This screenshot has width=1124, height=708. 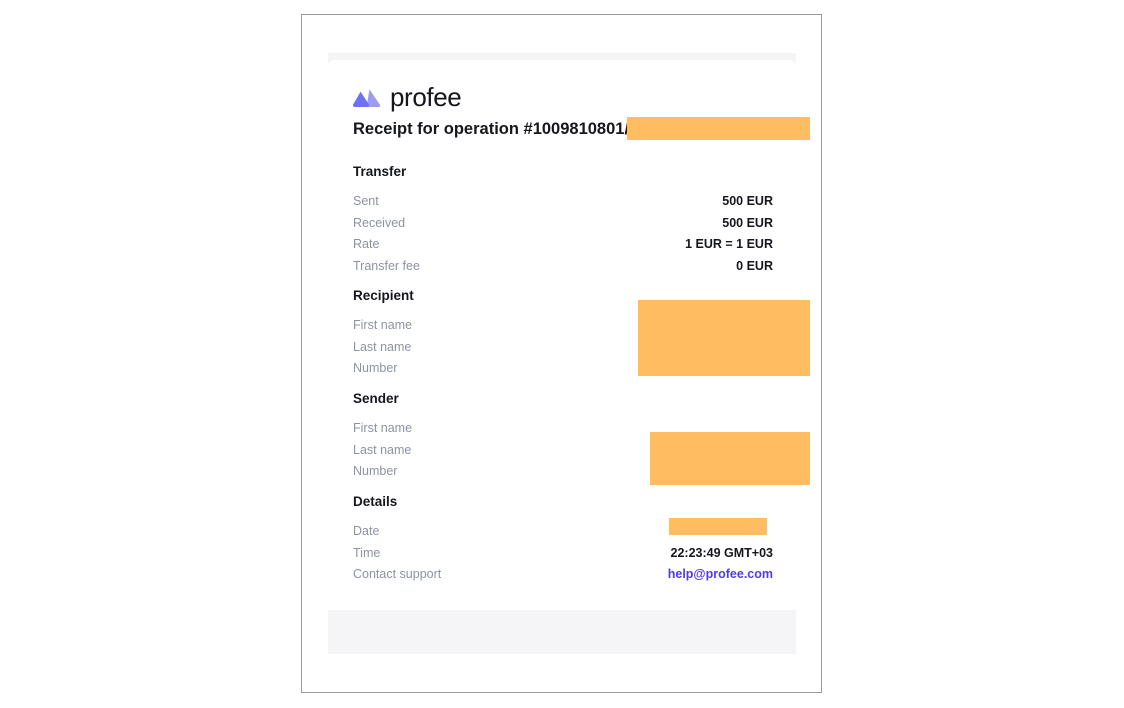 What do you see at coordinates (563, 267) in the screenshot?
I see `detail-row: Transfer fee 0 EUR` at bounding box center [563, 267].